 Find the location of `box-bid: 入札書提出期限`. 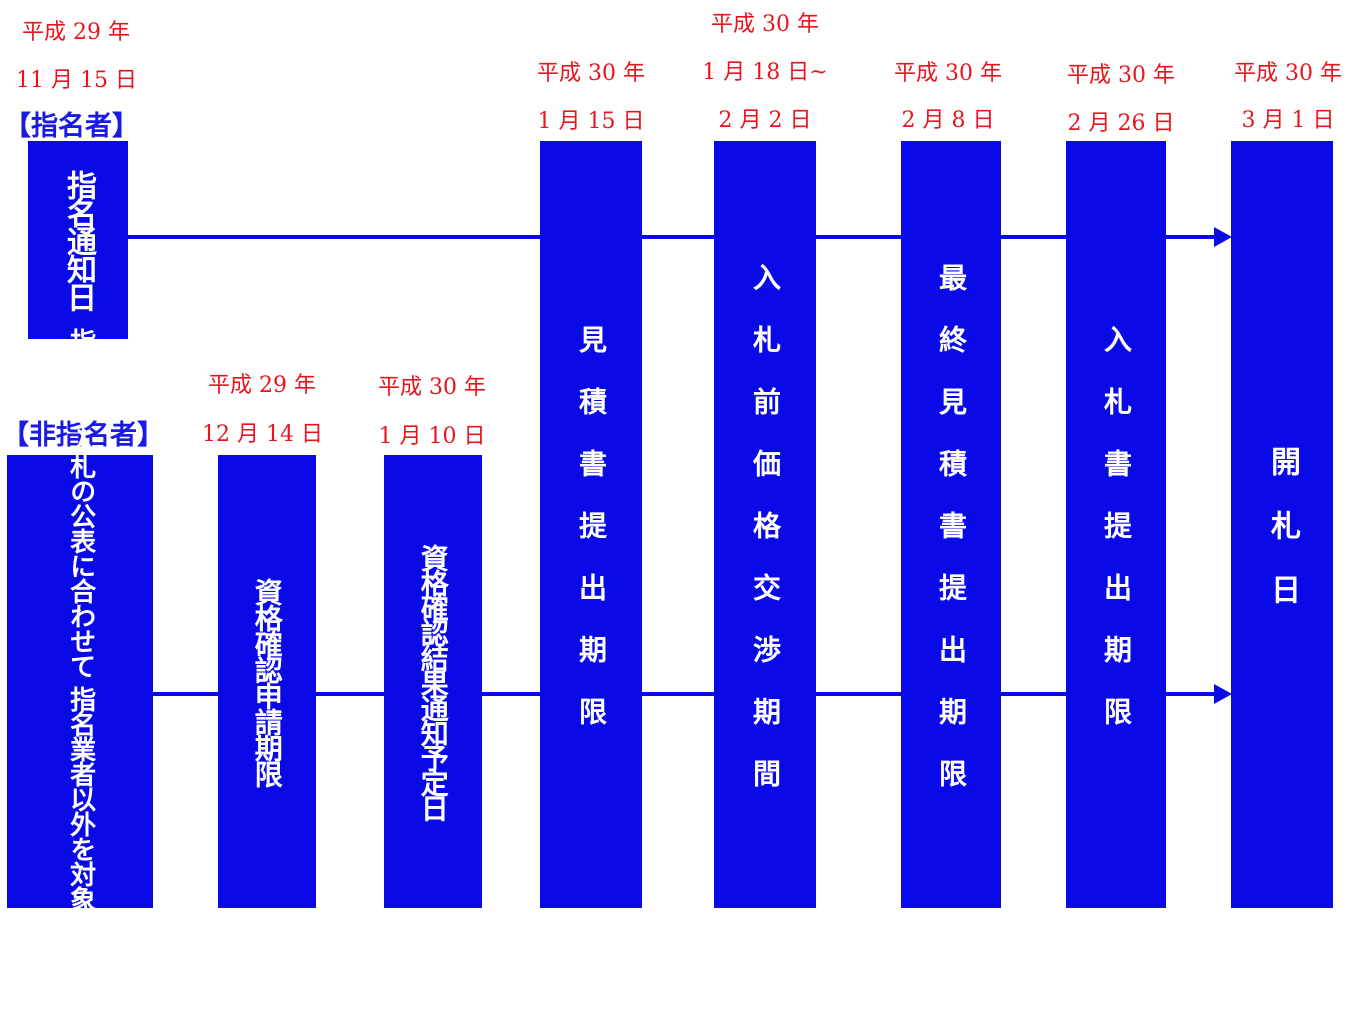

box-bid: 入札書提出期限 is located at coordinates (1116, 524).